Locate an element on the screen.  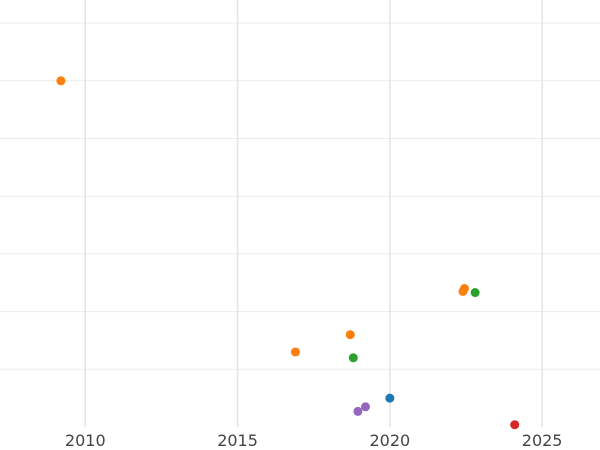
x-tick-label: 2015 is located at coordinates (237, 440).